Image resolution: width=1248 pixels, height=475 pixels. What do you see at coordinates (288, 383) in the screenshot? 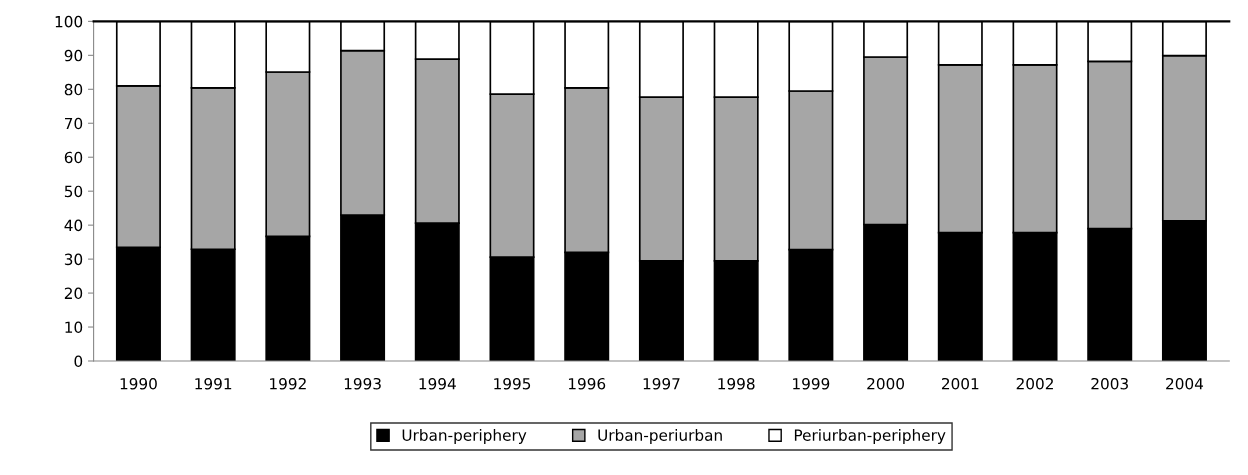
I see `x-tick-label: 1992` at bounding box center [288, 383].